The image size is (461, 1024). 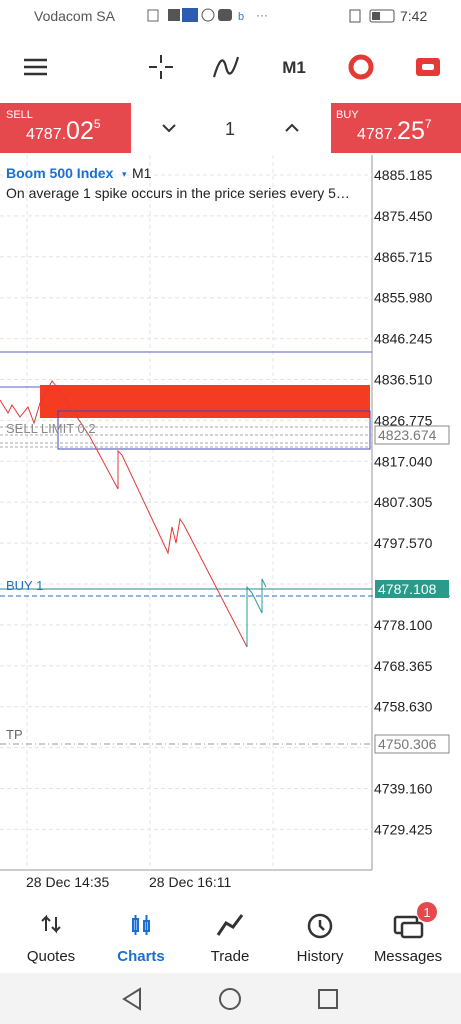 I want to click on nav-item: History, so click(x=320, y=956).